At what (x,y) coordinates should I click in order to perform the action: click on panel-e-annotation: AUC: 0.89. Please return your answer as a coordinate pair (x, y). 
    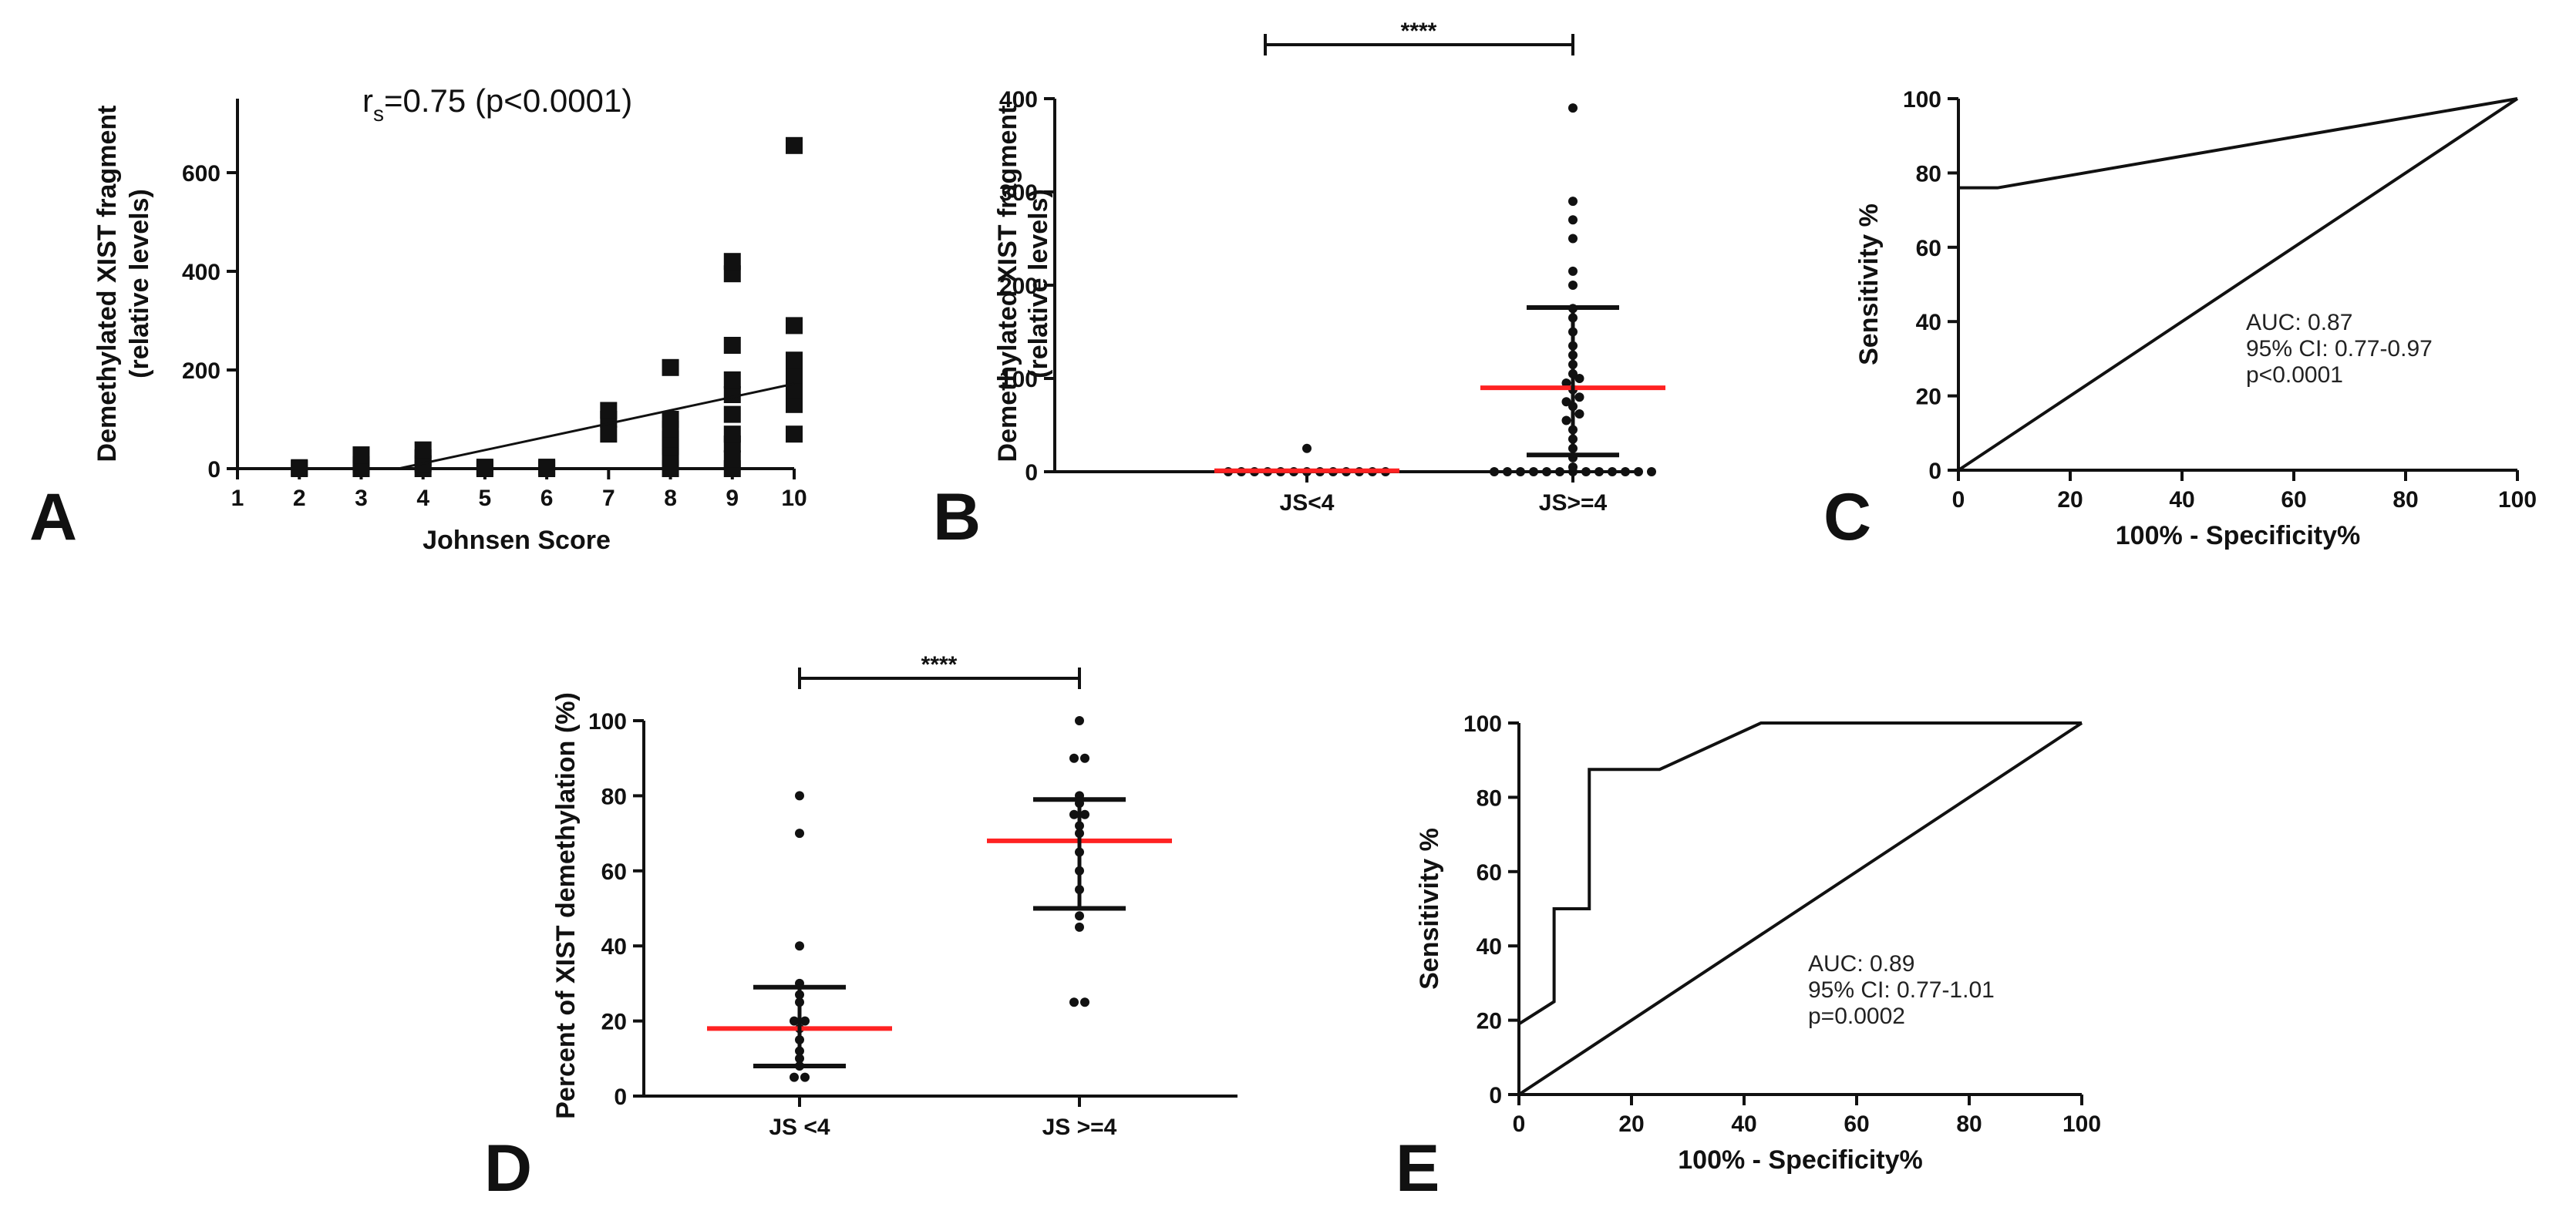
    Looking at the image, I should click on (1861, 964).